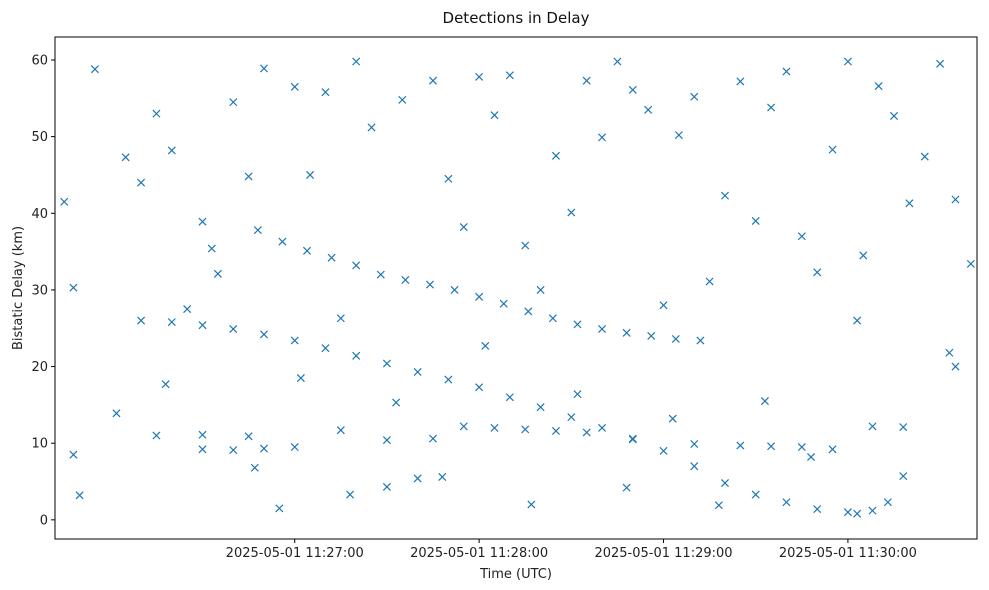 The image size is (989, 590). I want to click on y-tick-label: 10, so click(39, 444).